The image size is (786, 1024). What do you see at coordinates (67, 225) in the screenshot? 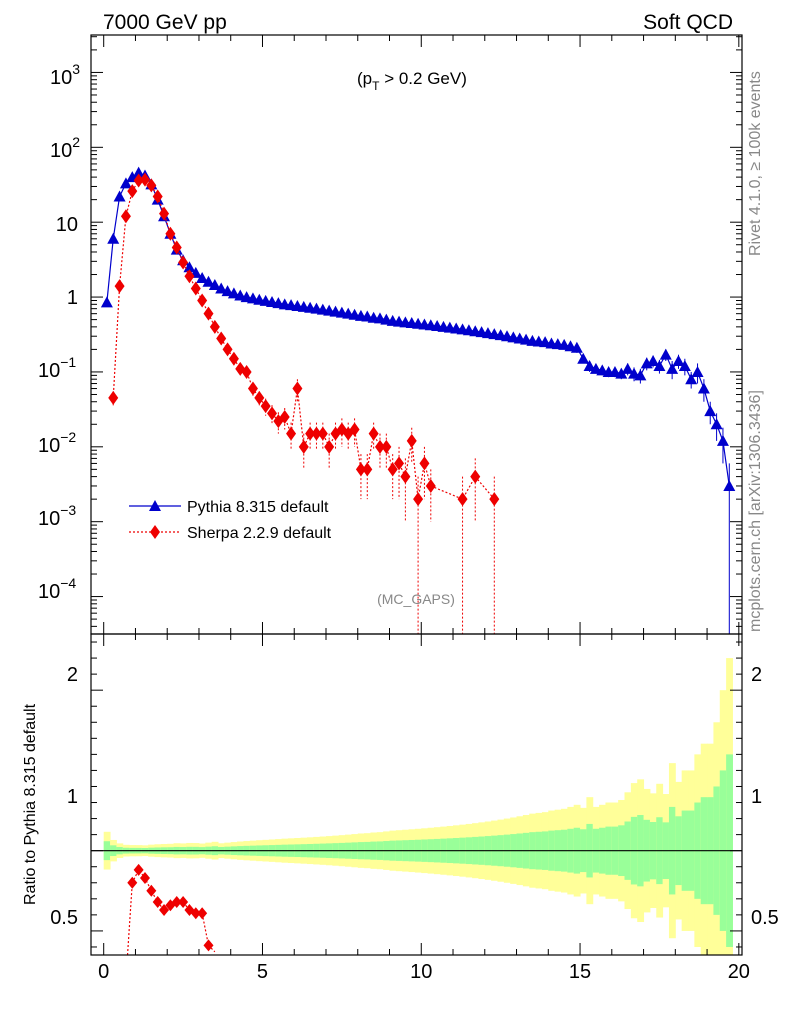
I see `ytick-10: 10` at bounding box center [67, 225].